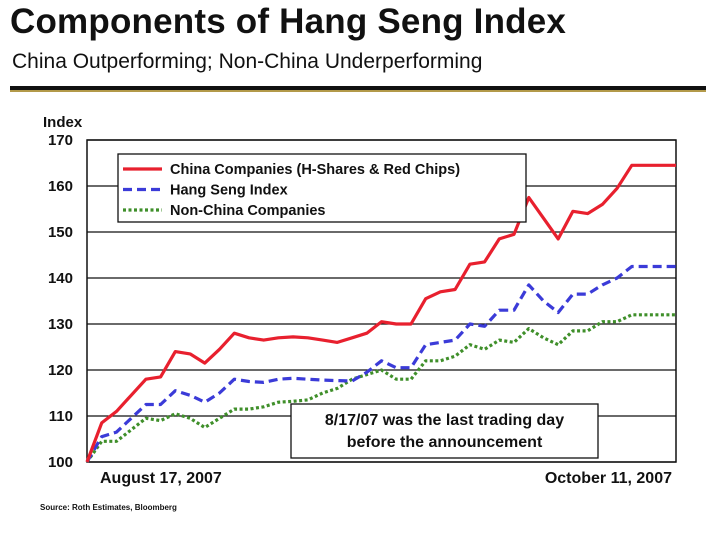 The height and width of the screenshot is (547, 720). Describe the element at coordinates (445, 442) in the screenshot. I see `annotation-text: before the announcement` at that location.